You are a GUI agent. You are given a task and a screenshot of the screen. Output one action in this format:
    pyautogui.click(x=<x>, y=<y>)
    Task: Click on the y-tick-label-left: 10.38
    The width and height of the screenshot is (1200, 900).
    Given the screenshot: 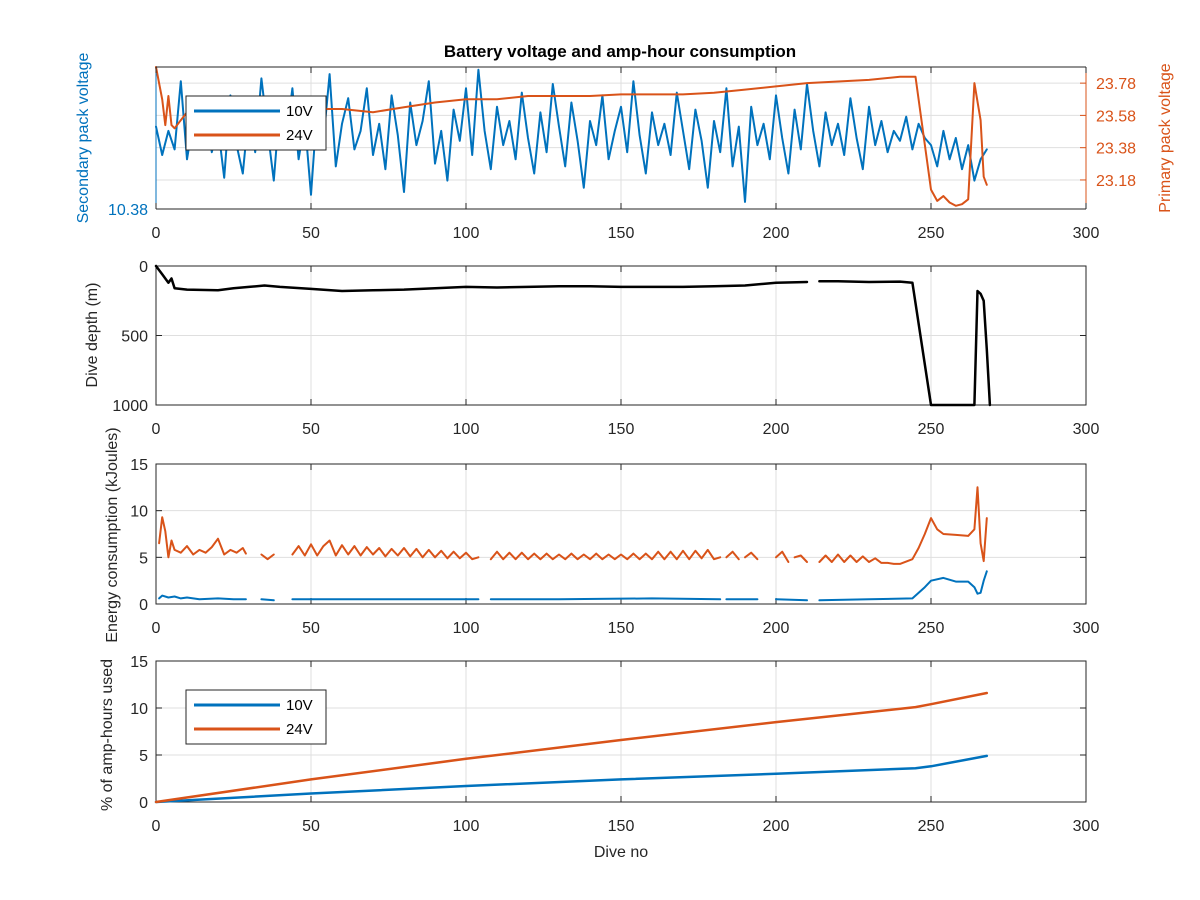 What is the action you would take?
    pyautogui.click(x=128, y=210)
    